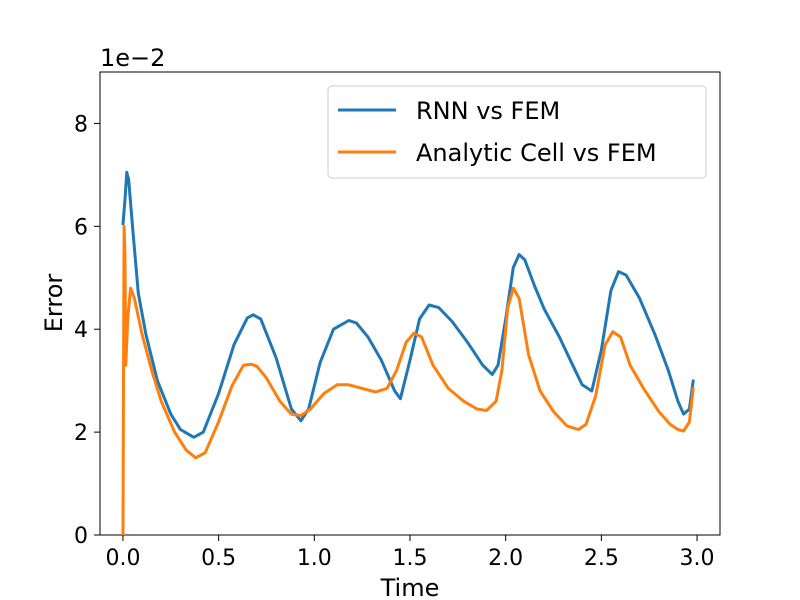  Describe the element at coordinates (81, 124) in the screenshot. I see `y-tick-label: 8` at that location.